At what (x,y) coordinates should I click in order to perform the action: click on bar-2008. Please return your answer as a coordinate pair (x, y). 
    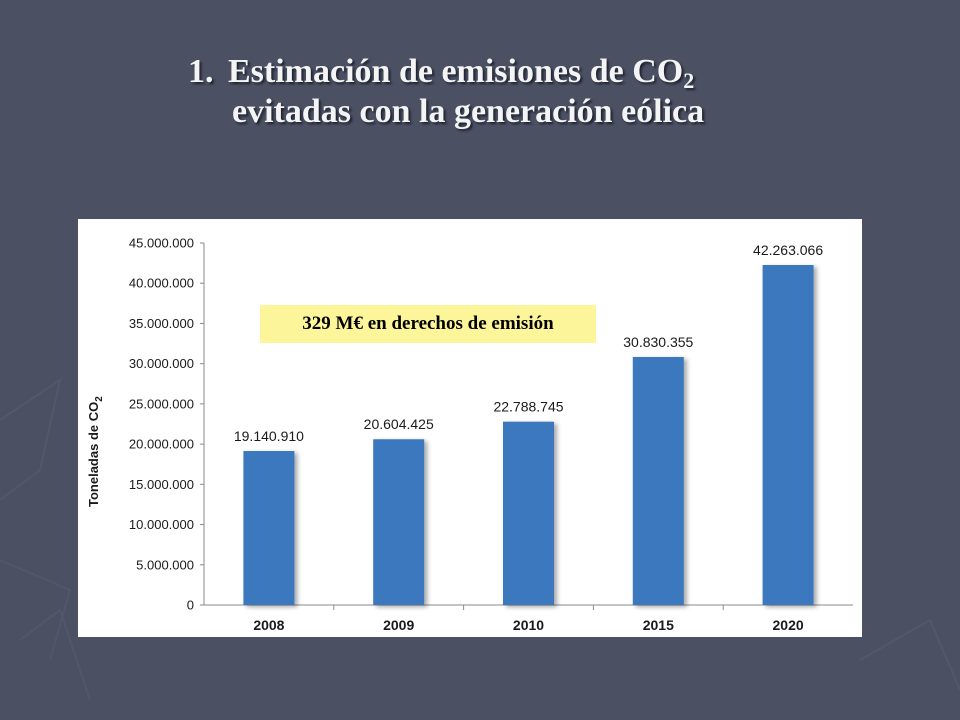
    Looking at the image, I should click on (269, 528).